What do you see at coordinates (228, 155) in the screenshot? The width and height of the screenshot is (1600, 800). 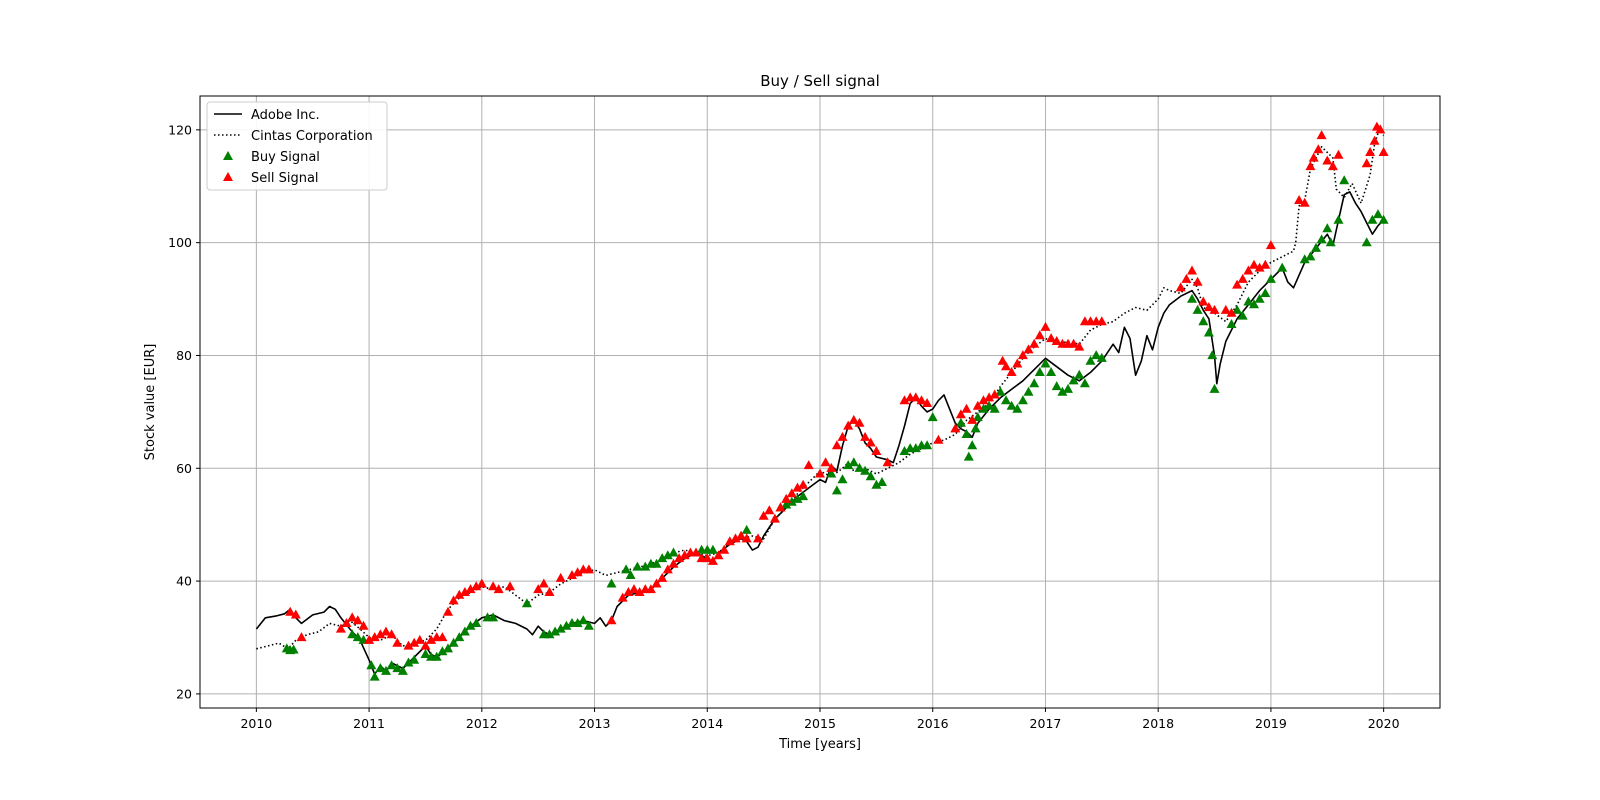 I see `legend-buy-triangle-icon` at bounding box center [228, 155].